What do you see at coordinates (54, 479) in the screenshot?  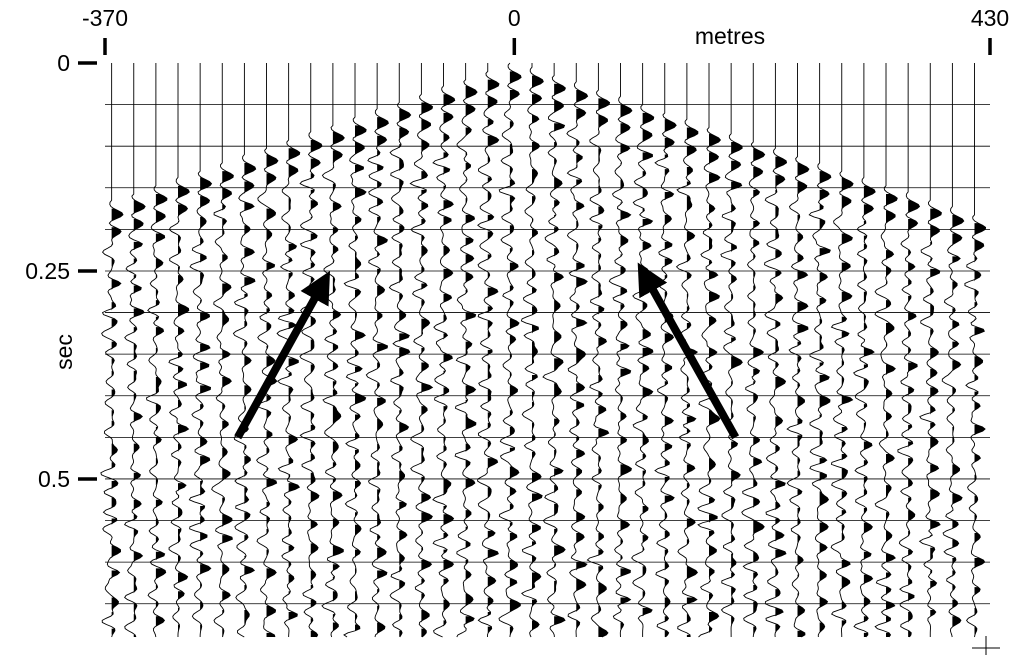 I see `y-tick-label: 0.5` at bounding box center [54, 479].